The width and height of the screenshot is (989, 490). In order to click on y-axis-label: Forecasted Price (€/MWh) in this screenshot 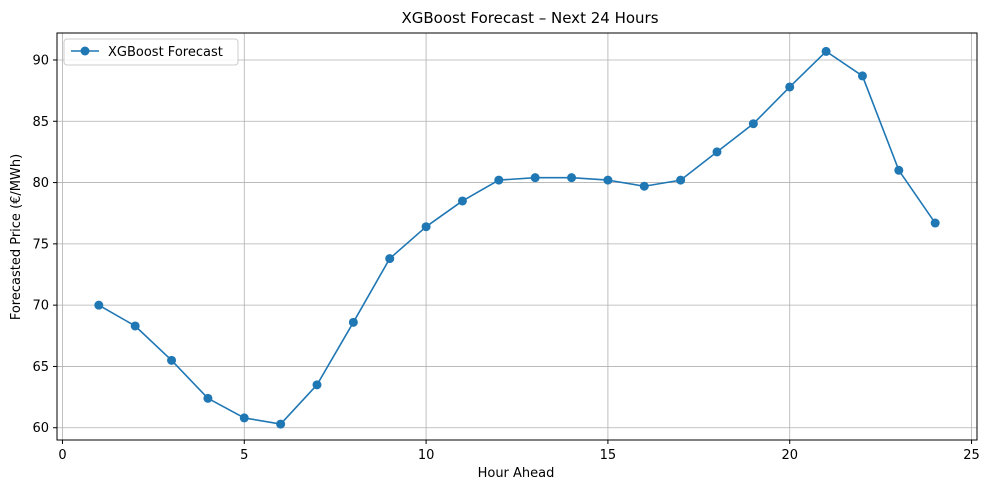, I will do `click(16, 237)`.